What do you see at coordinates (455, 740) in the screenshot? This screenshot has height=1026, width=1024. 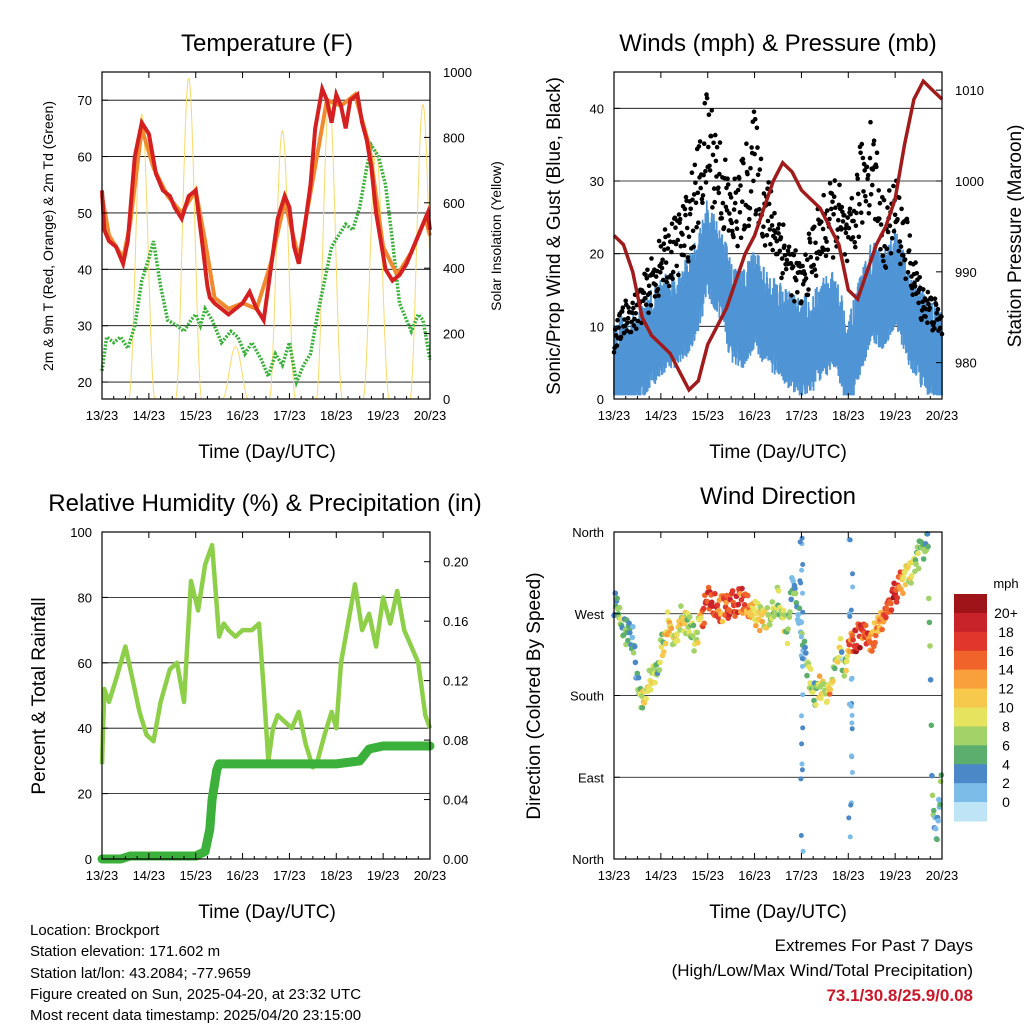 I see `y-right-tick-label: 0.08` at bounding box center [455, 740].